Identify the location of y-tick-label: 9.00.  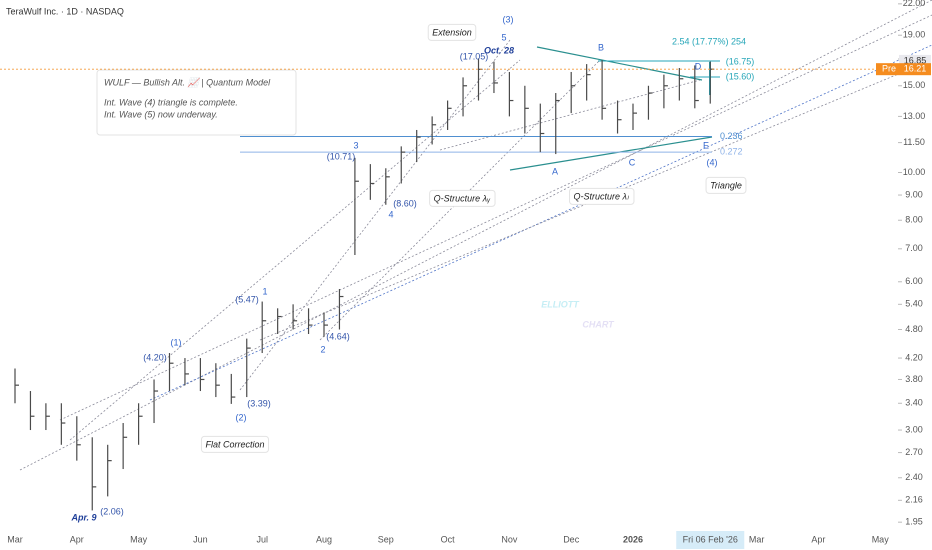
(914, 194).